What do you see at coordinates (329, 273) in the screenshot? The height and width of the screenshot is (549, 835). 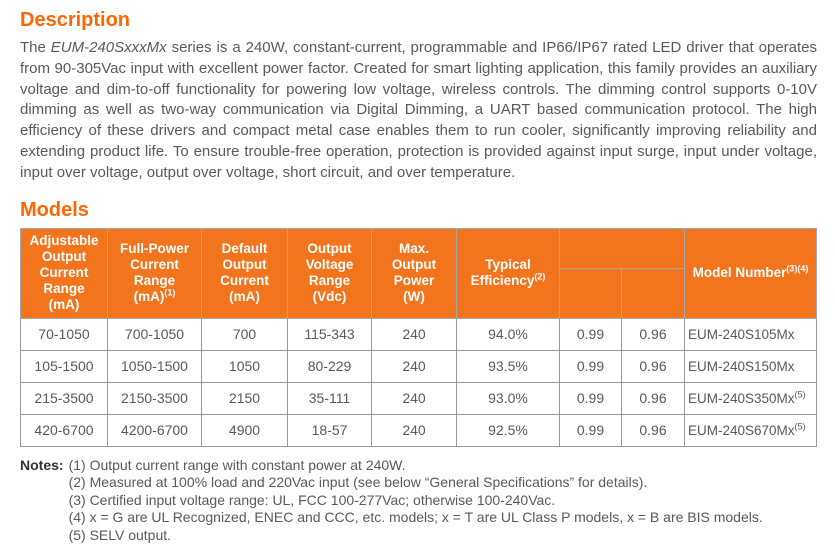 I see `col-header-output-voltage: Output Voltage Range (Vdc)` at bounding box center [329, 273].